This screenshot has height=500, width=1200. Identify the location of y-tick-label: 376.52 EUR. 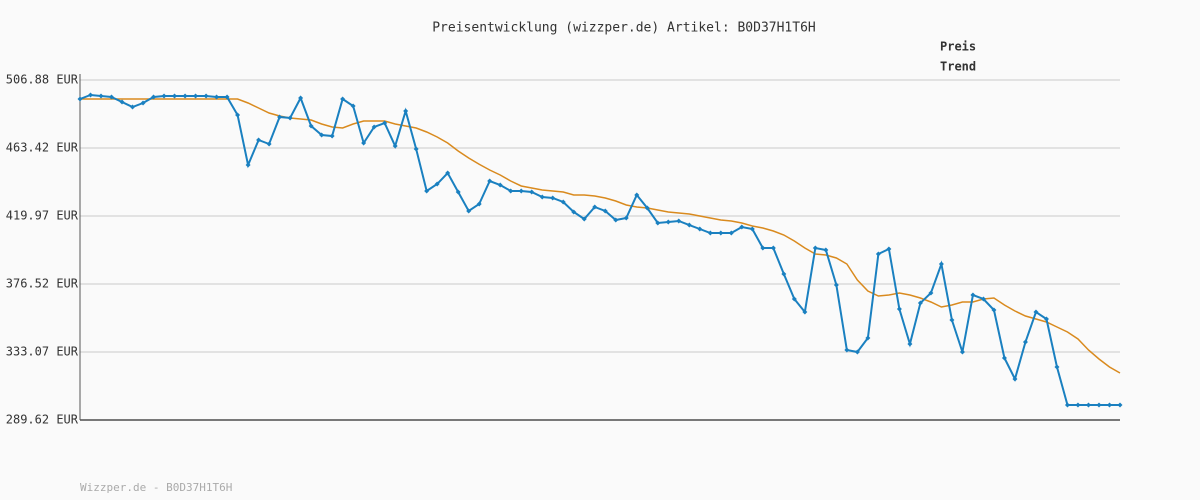
(42, 284).